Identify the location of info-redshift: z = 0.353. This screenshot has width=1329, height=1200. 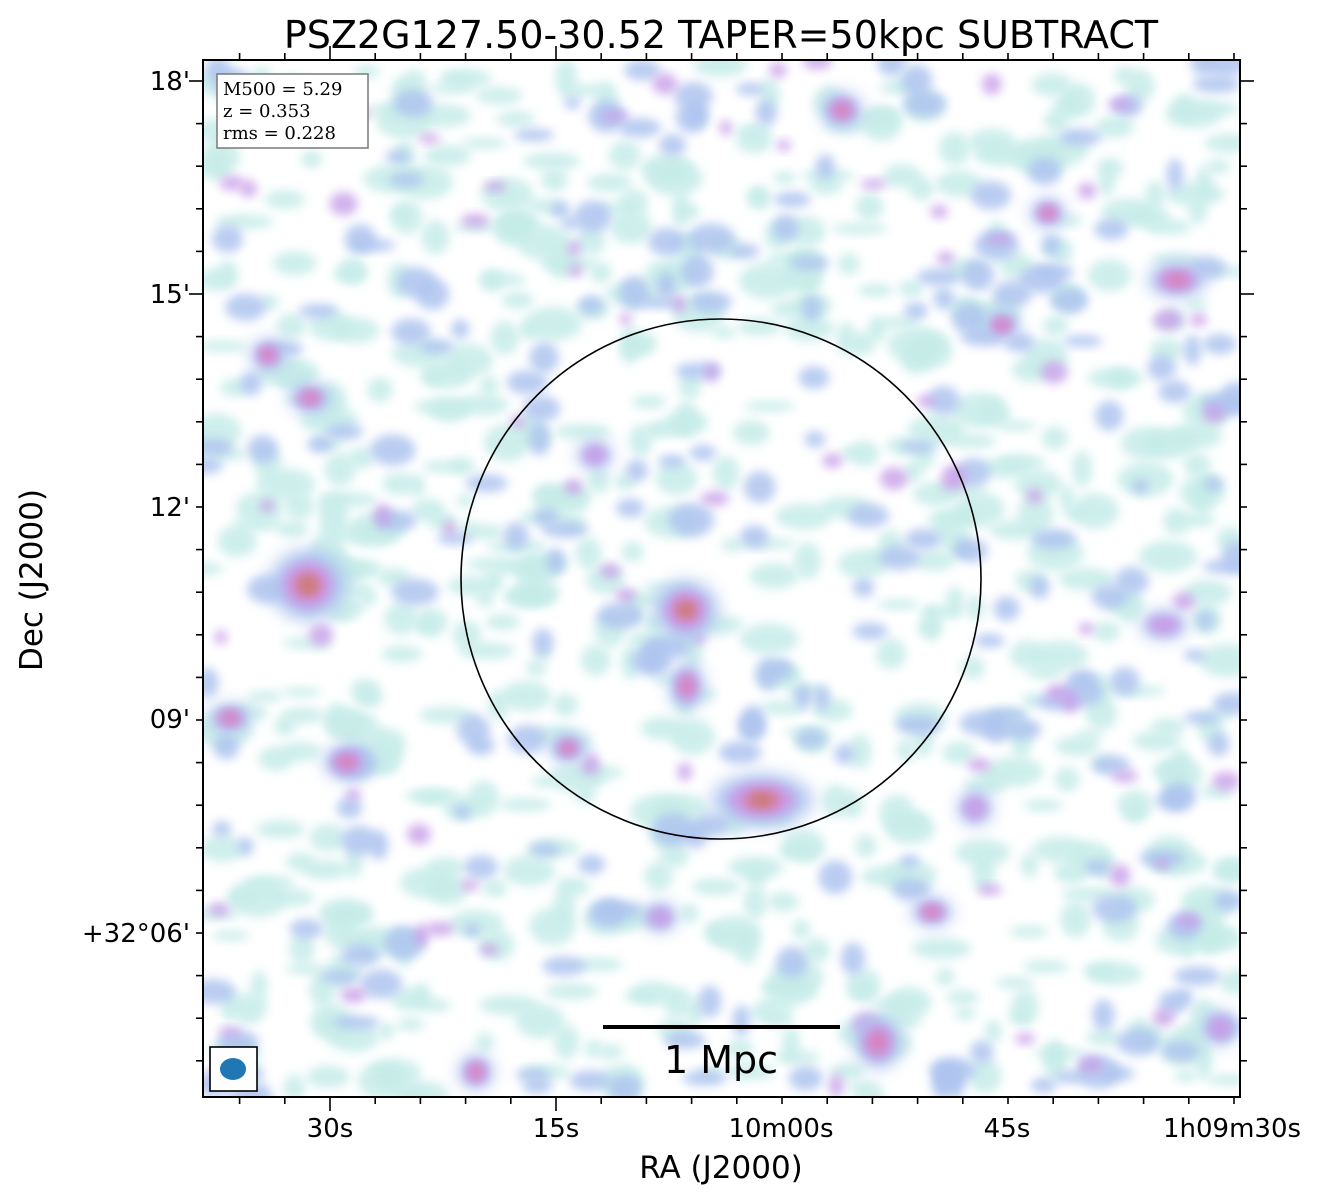
(267, 111).